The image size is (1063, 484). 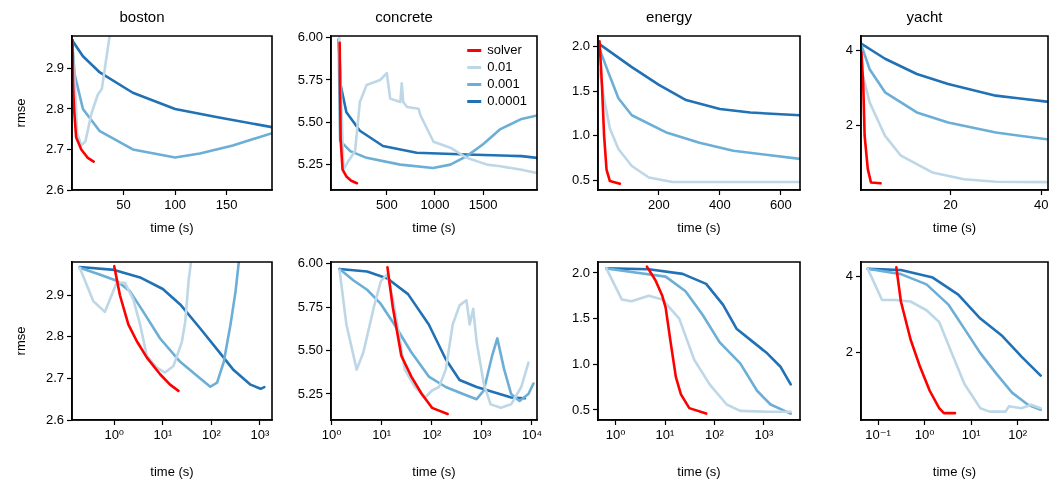 What do you see at coordinates (404, 17) in the screenshot?
I see `chart-title: concrete` at bounding box center [404, 17].